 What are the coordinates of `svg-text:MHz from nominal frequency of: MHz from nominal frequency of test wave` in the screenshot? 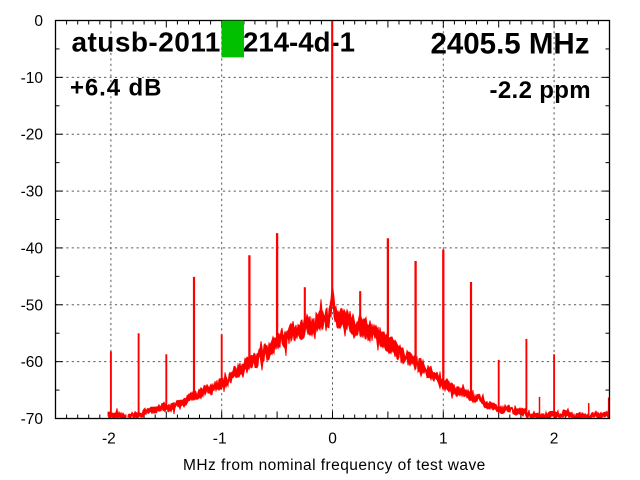 It's located at (334, 465).